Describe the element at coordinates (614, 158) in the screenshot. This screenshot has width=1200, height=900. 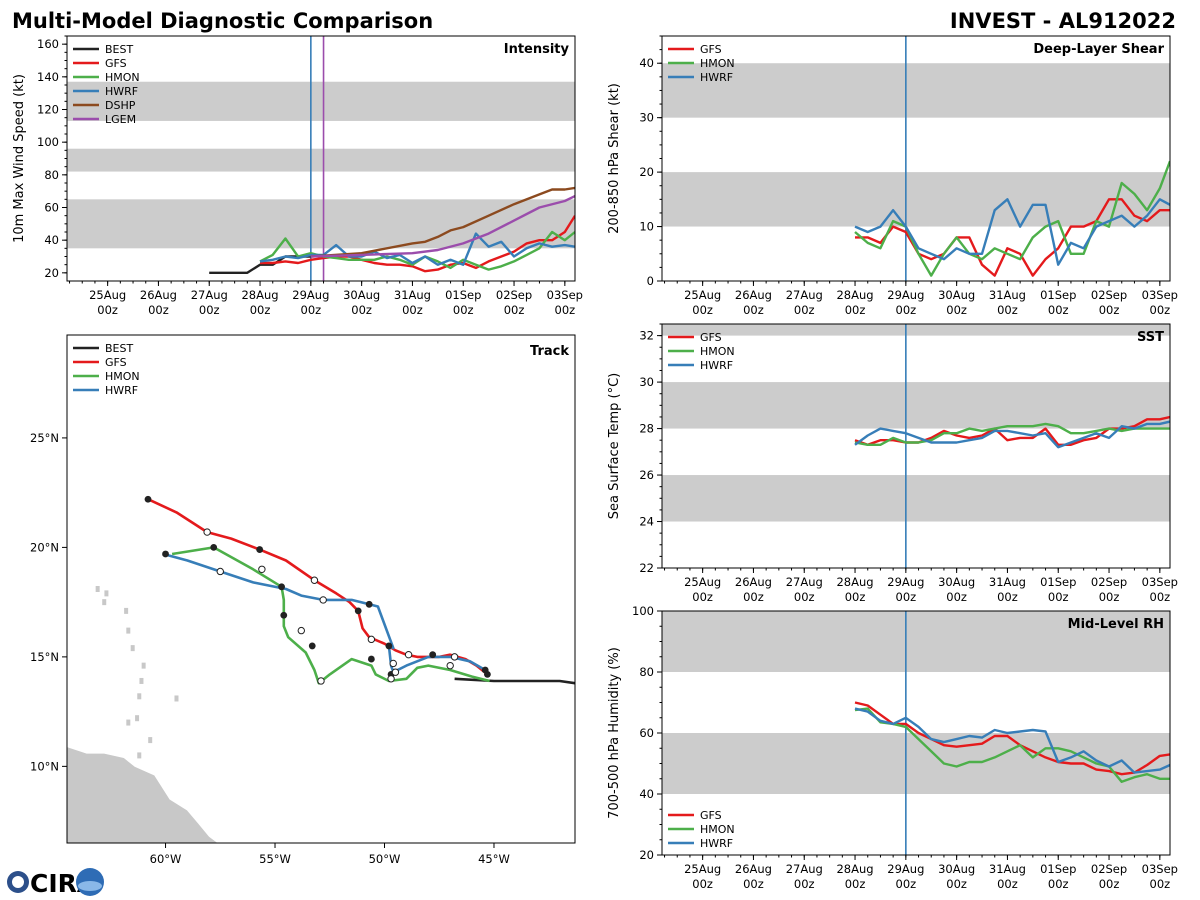
I see `y-axis-label: 200-850 hPa Shear (kt)` at that location.